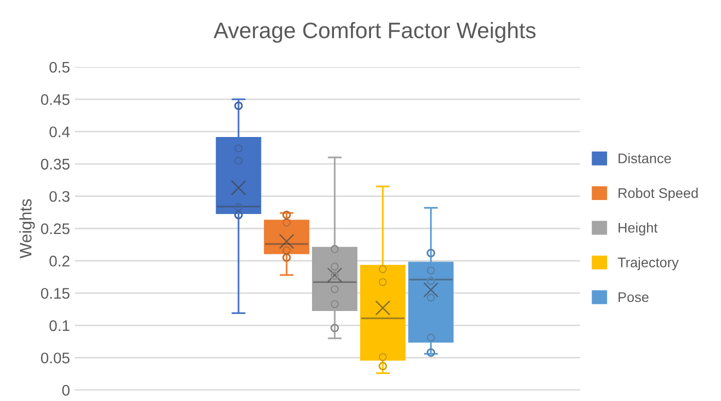 This screenshot has height=401, width=721. What do you see at coordinates (55, 293) in the screenshot?
I see `y-tick-label: 0.15` at bounding box center [55, 293].